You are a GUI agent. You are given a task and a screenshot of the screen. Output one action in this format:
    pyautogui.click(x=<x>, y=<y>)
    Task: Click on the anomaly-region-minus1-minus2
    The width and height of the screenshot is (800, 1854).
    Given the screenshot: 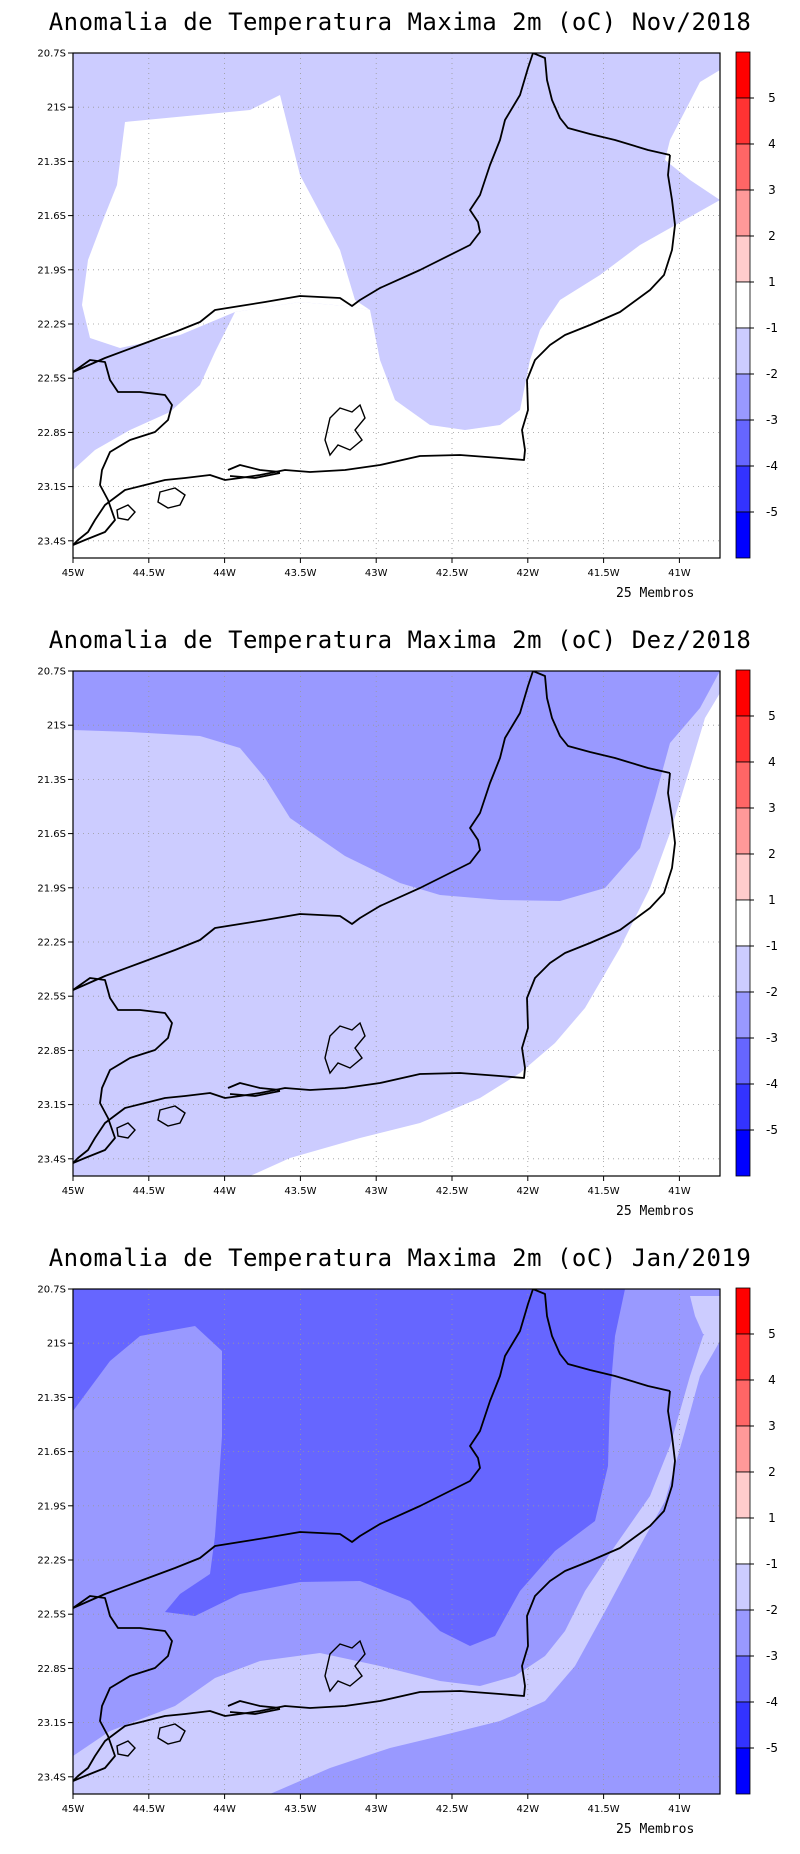 What is the action you would take?
    pyautogui.click(x=705, y=1316)
    